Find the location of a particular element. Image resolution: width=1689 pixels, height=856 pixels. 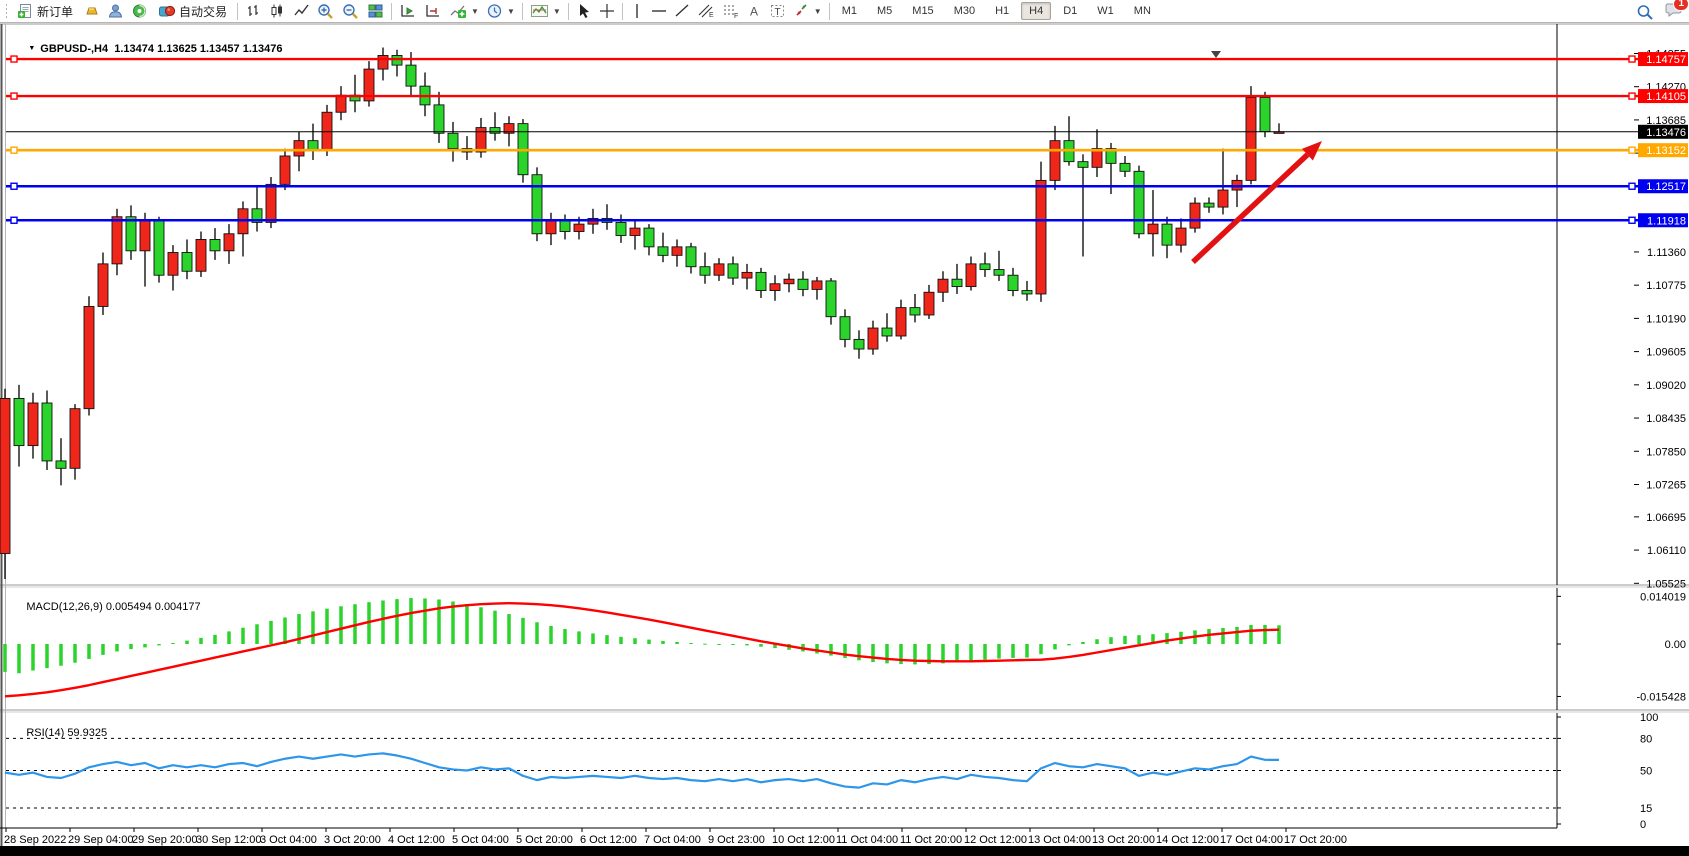

vertical-line-icon is located at coordinates (637, 11).